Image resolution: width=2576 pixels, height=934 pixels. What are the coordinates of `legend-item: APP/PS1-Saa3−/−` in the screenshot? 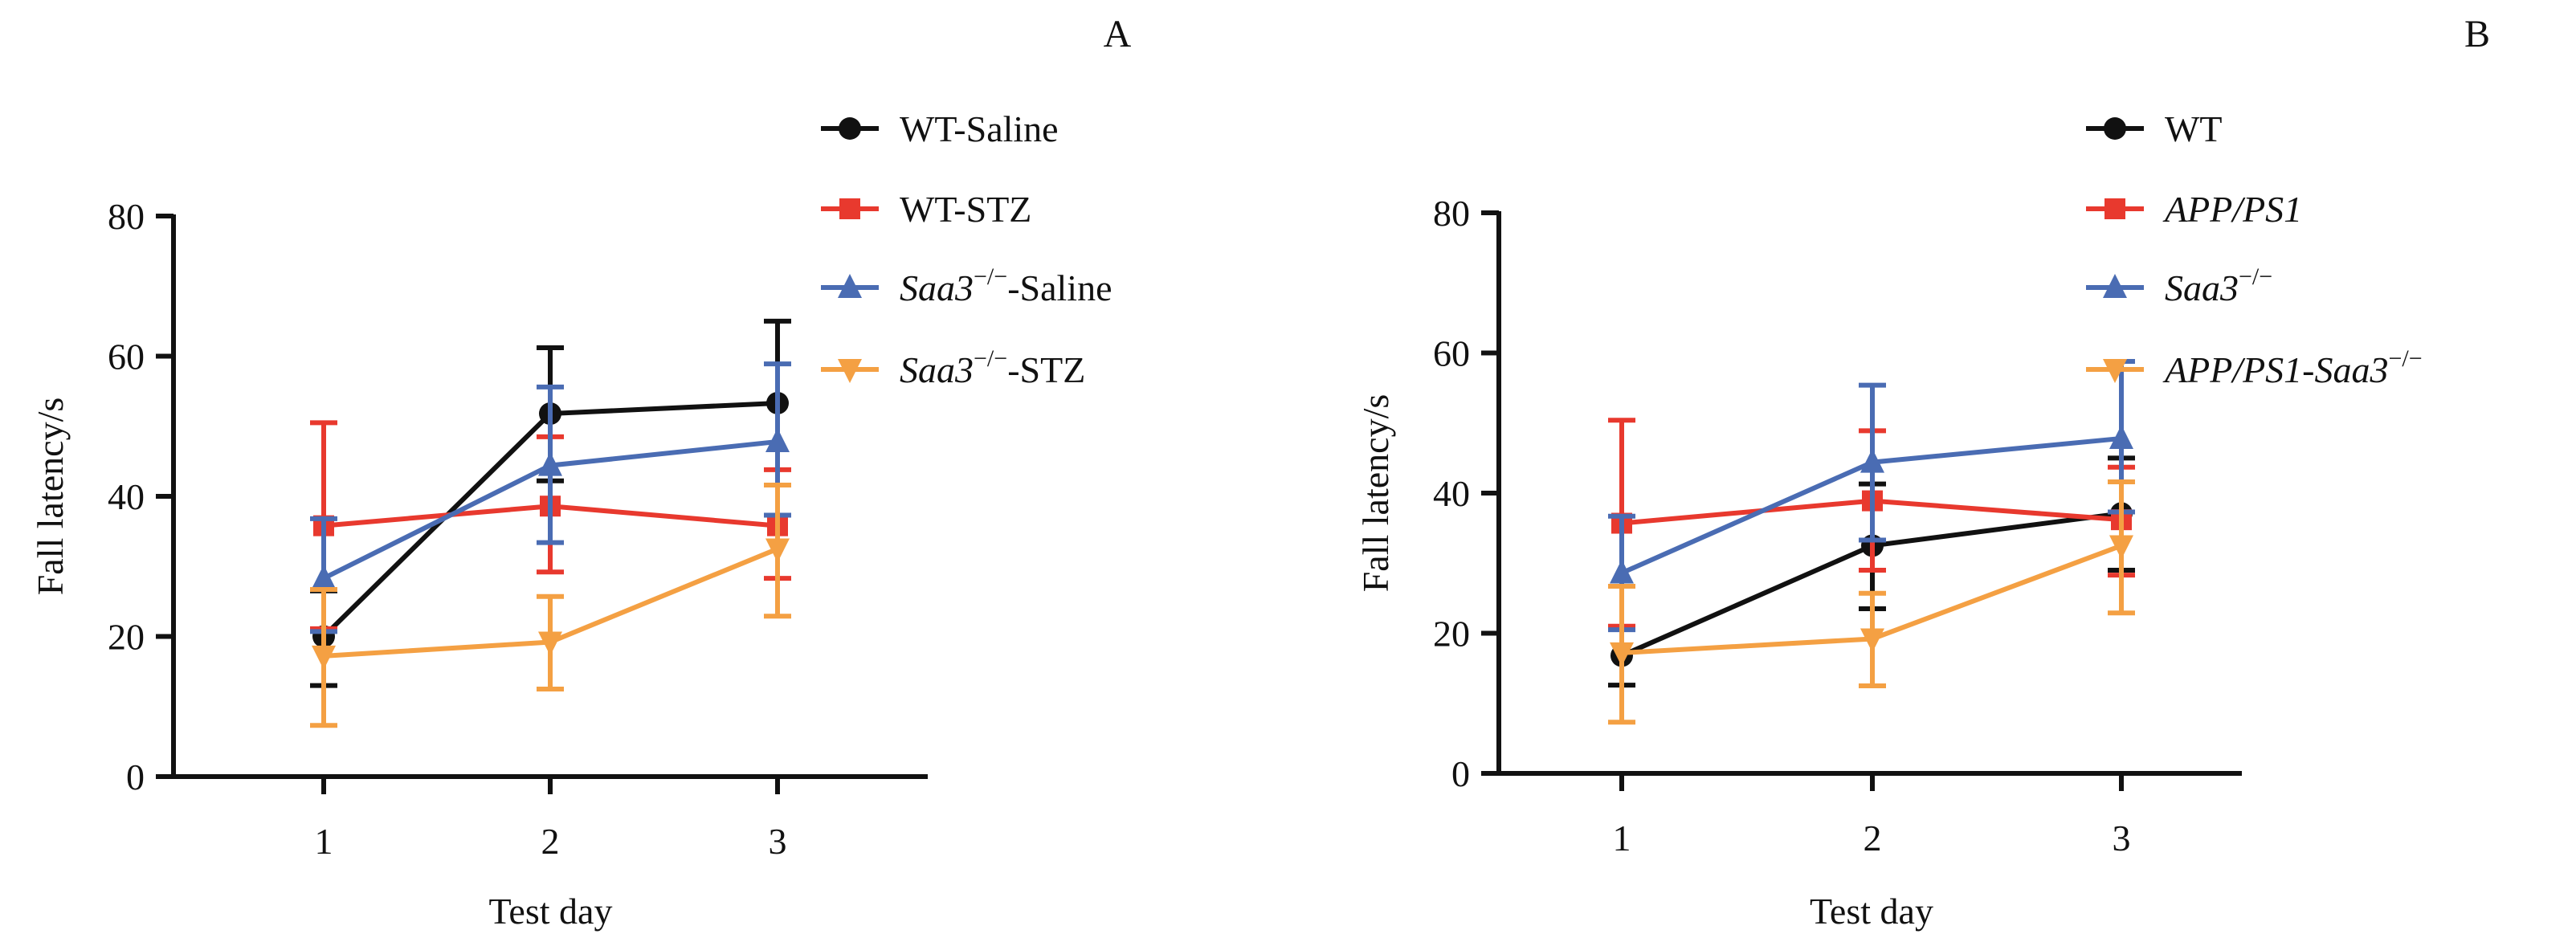 It's located at (2254, 367).